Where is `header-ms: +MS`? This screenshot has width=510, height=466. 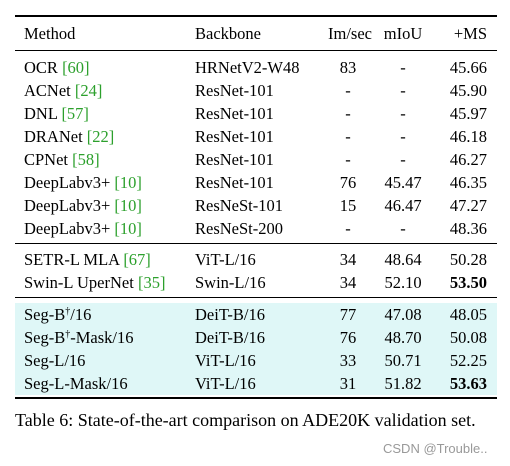 header-ms: +MS is located at coordinates (470, 33).